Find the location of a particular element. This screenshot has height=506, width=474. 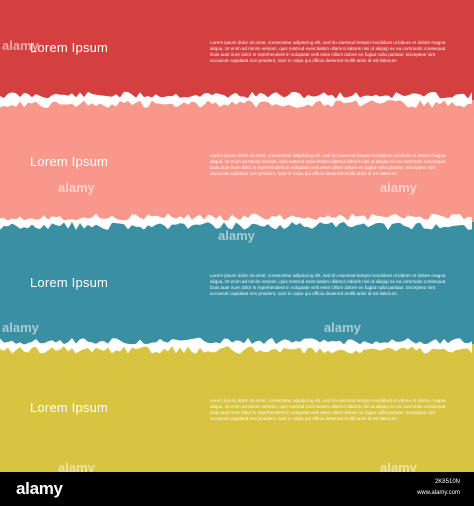

alamy-logo: alamy is located at coordinates (39, 488).